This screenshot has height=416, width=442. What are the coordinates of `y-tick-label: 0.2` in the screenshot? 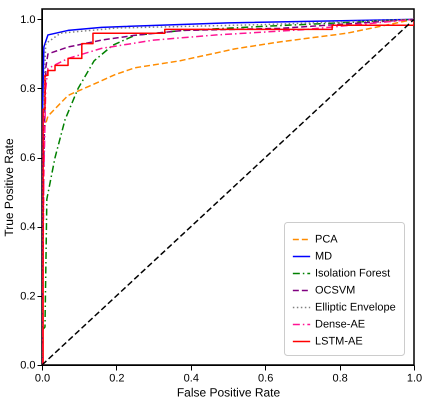 It's located at (28, 296).